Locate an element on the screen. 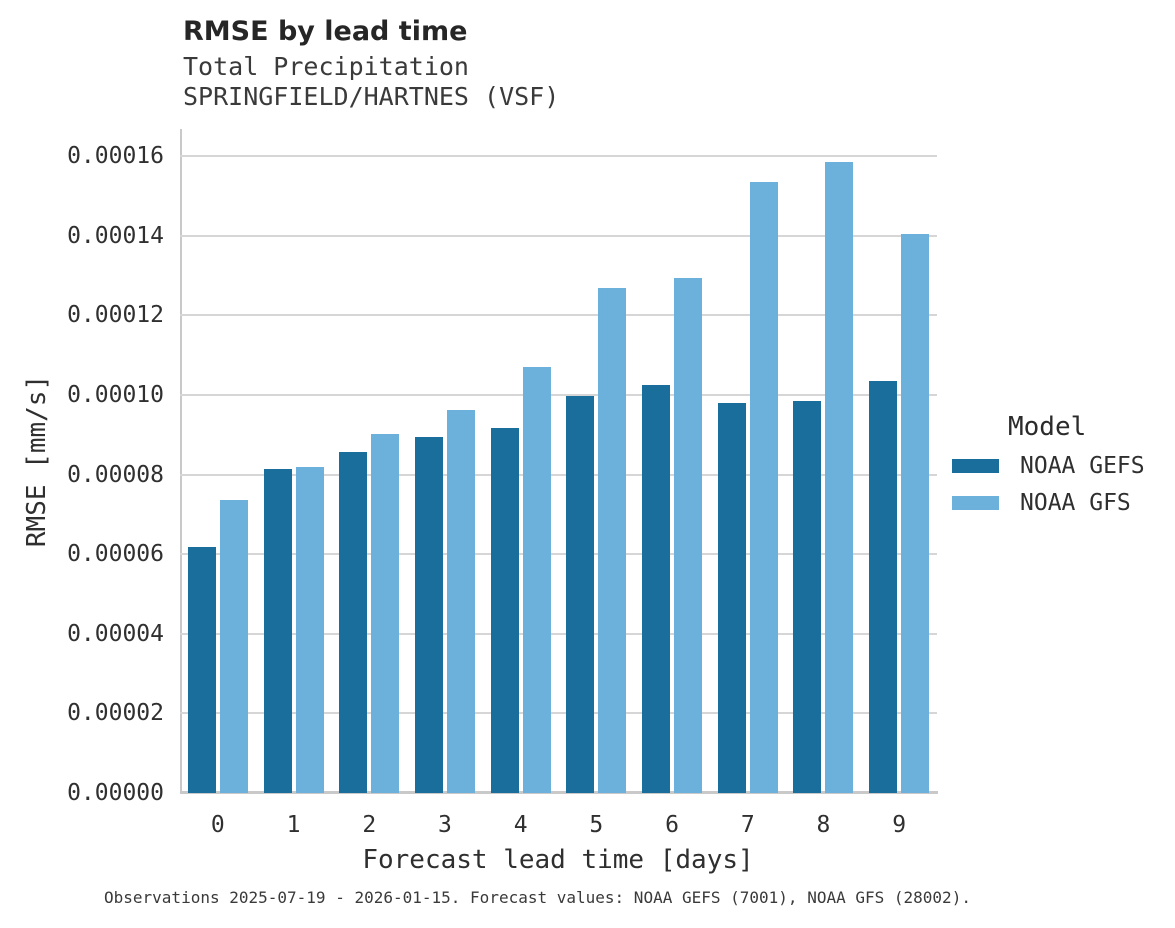 The width and height of the screenshot is (1175, 928). x-tick-label: 8 is located at coordinates (823, 825).